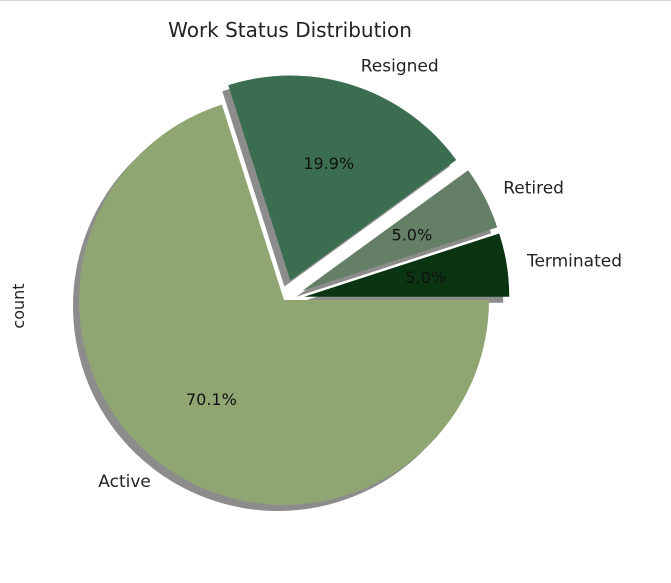 This screenshot has width=671, height=583. I want to click on slice-terminated, so click(407, 265).